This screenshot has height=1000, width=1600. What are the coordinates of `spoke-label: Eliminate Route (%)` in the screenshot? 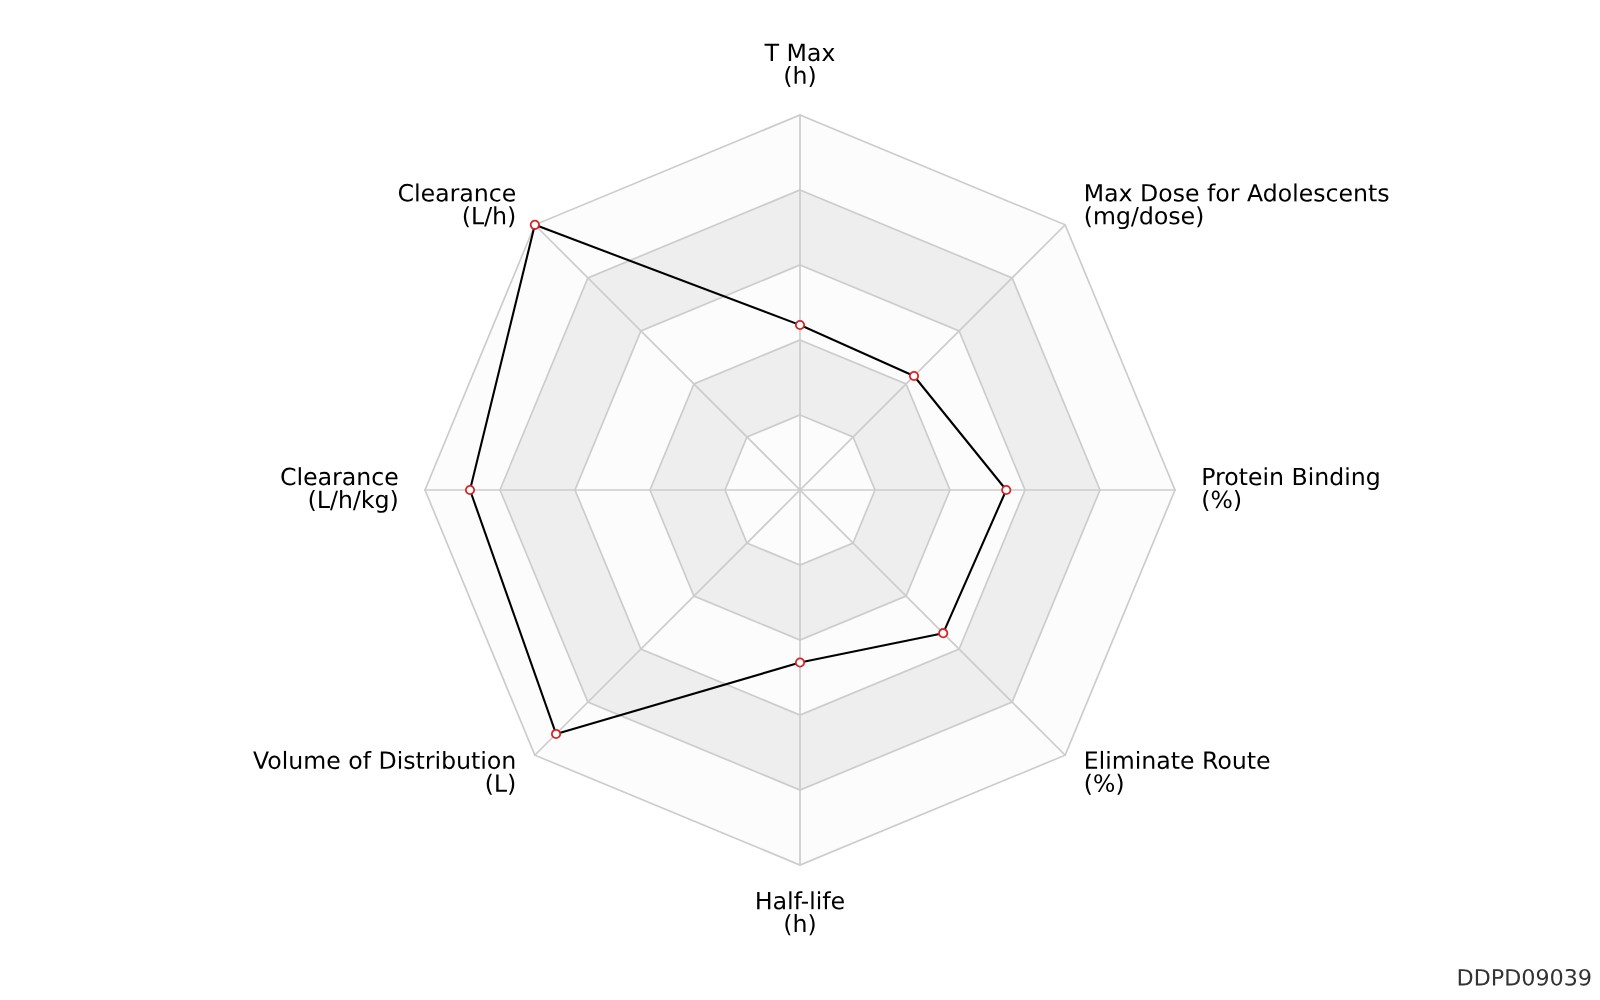 It's located at (1177, 772).